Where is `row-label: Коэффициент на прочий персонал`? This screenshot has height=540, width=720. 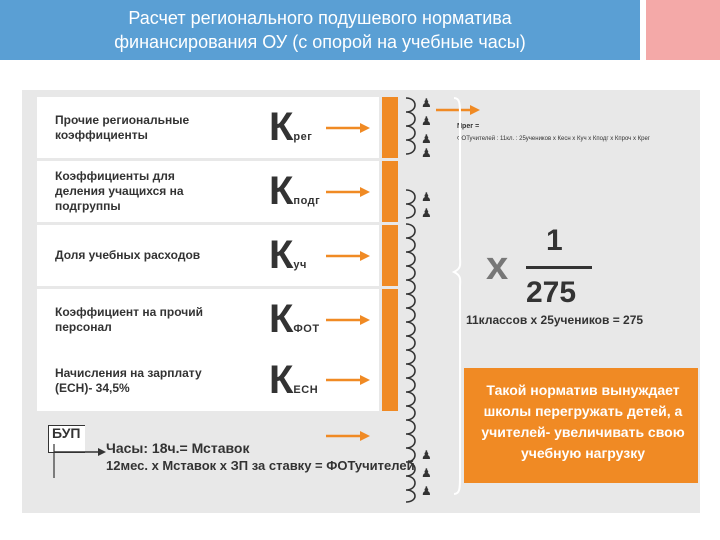 row-label: Коэффициент на прочий персонал is located at coordinates (129, 319).